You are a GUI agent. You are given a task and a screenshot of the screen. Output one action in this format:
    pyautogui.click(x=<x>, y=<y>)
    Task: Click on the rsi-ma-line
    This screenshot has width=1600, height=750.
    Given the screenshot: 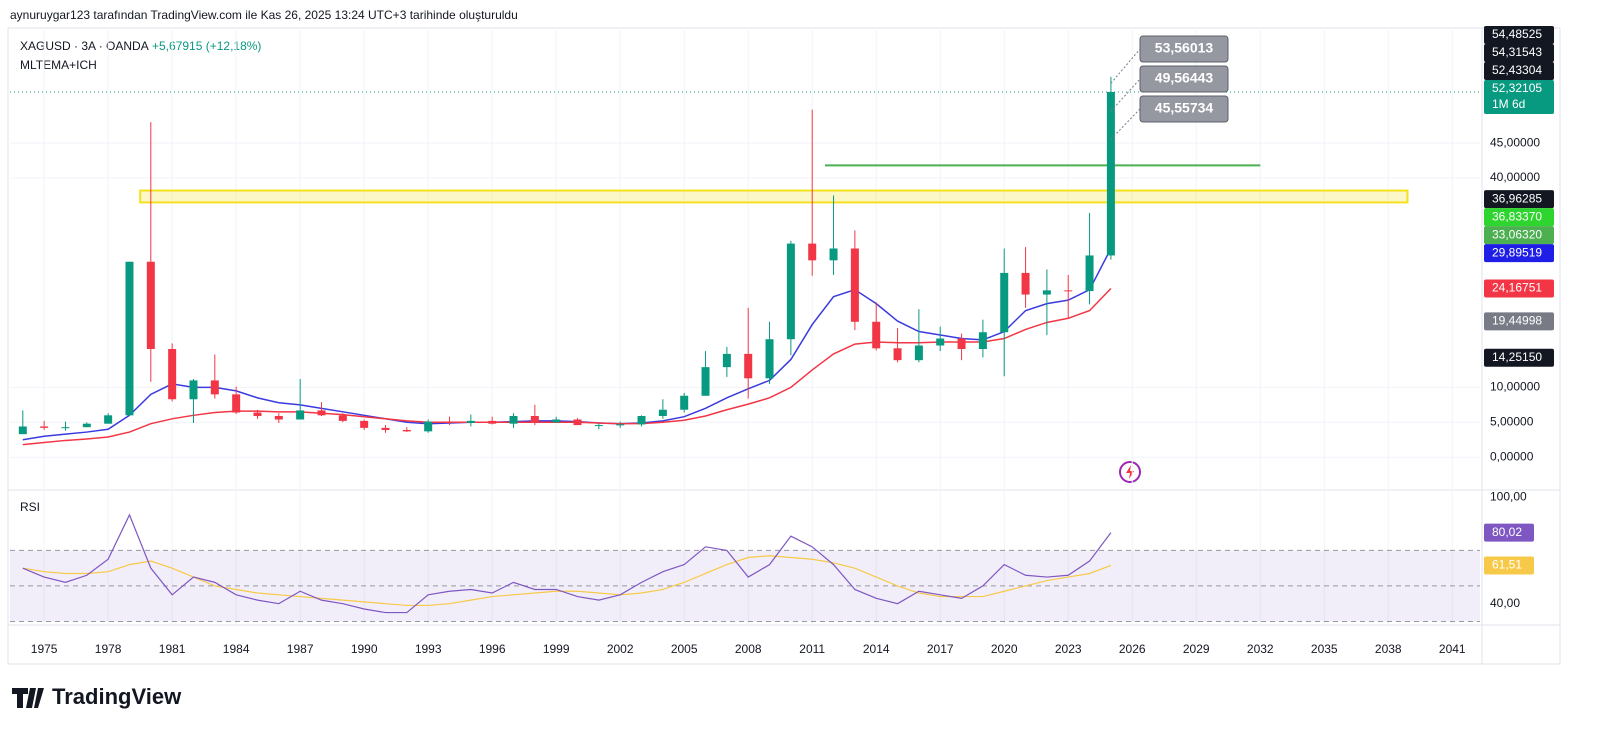 What is the action you would take?
    pyautogui.click(x=567, y=581)
    